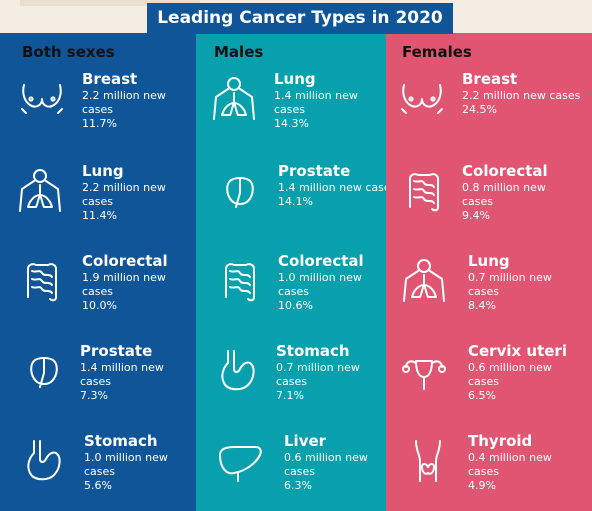  I want to click on column-header: Males, so click(239, 52).